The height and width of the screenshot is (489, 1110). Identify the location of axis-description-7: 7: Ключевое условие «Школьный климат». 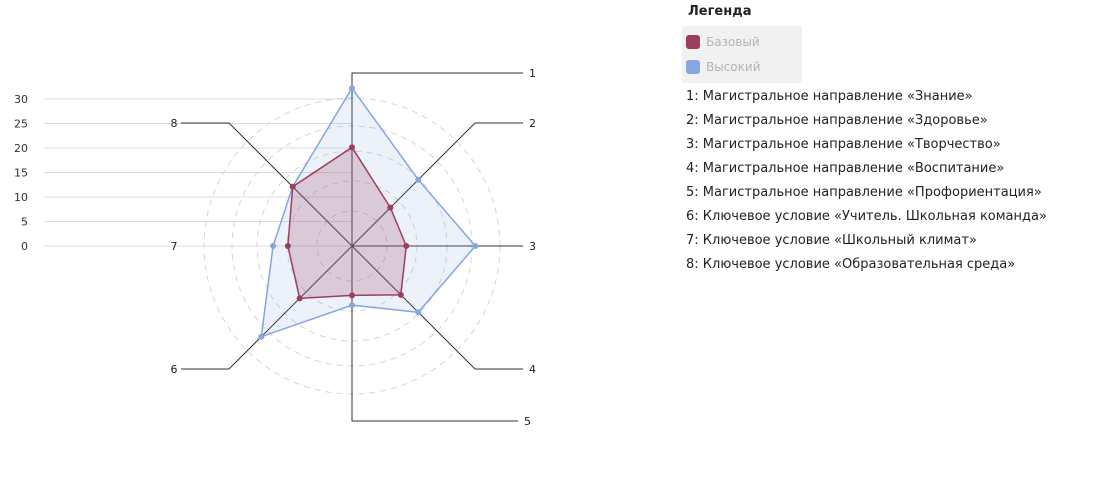
(831, 240).